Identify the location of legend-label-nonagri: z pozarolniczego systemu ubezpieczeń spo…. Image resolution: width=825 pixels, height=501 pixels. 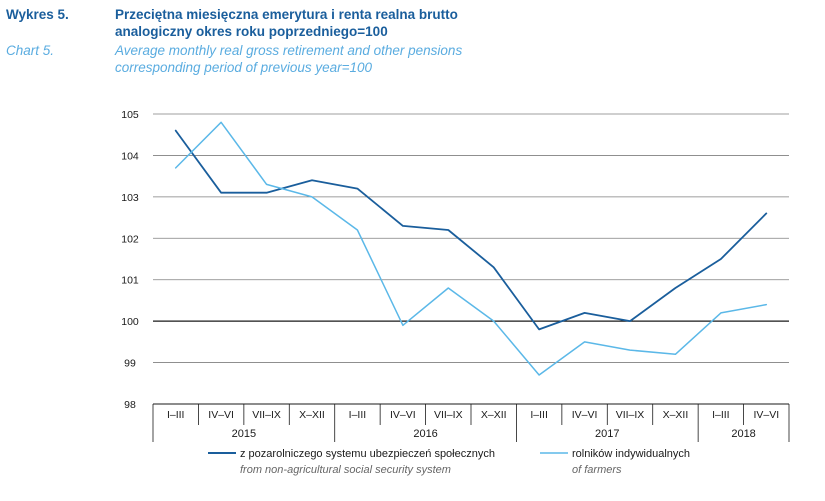
(367, 454).